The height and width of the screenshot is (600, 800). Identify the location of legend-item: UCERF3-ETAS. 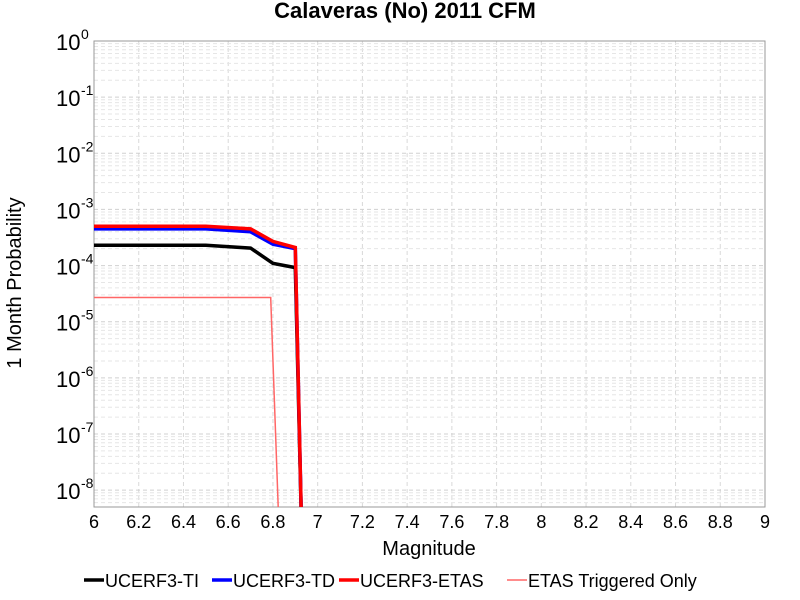
(411, 581).